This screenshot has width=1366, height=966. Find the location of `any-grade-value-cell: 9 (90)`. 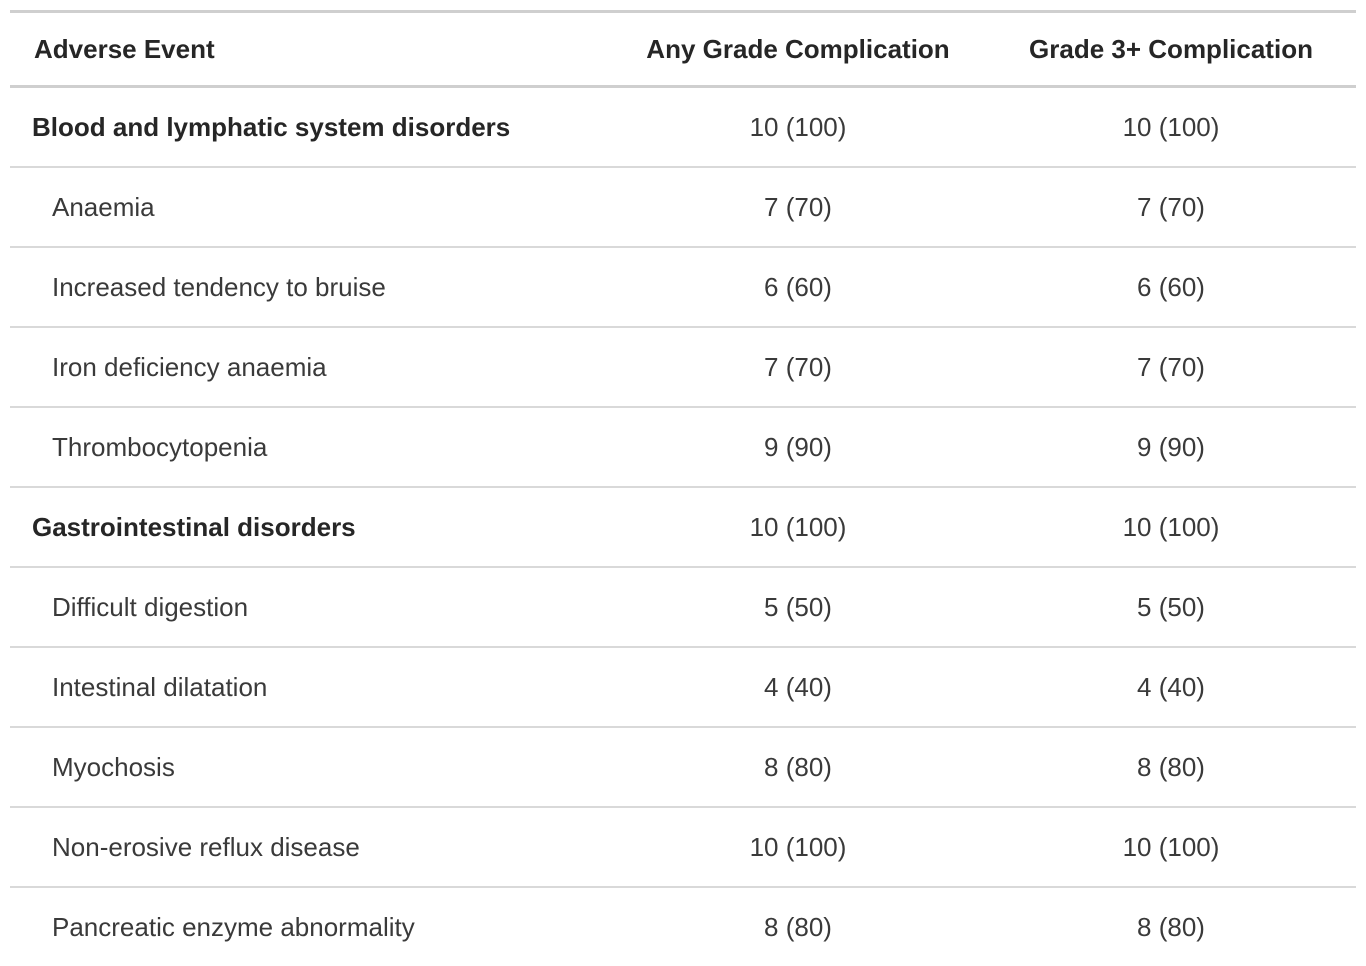

any-grade-value-cell: 9 (90) is located at coordinates (798, 447).